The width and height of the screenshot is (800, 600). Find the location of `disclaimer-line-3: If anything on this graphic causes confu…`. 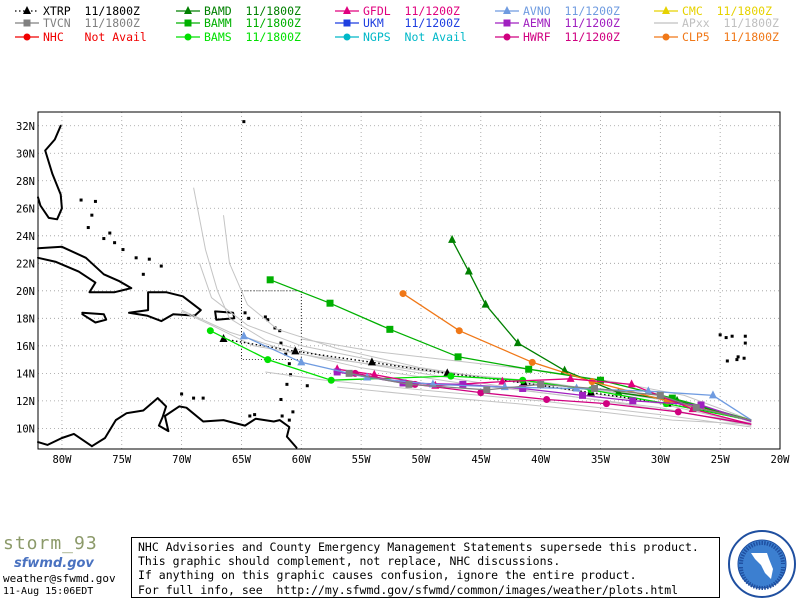

disclaimer-line-3: If anything on this graphic causes confu… is located at coordinates (387, 575).